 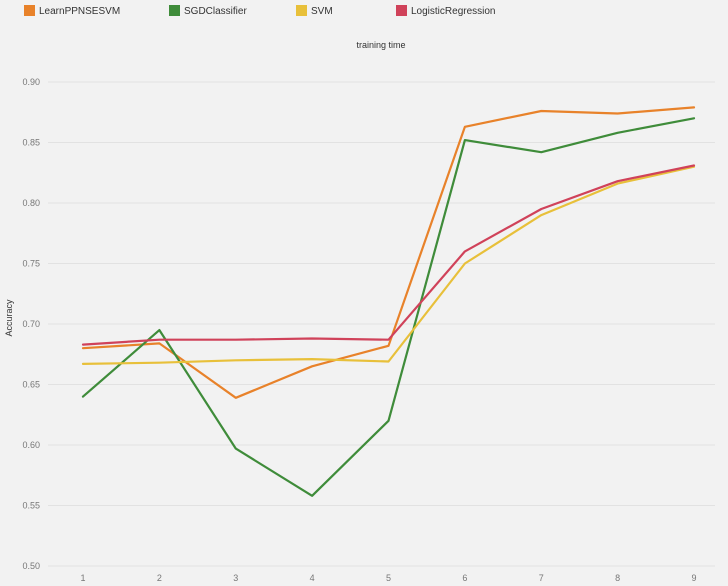 I want to click on legend-label-0: LearnPPNSESVM, so click(x=79, y=11).